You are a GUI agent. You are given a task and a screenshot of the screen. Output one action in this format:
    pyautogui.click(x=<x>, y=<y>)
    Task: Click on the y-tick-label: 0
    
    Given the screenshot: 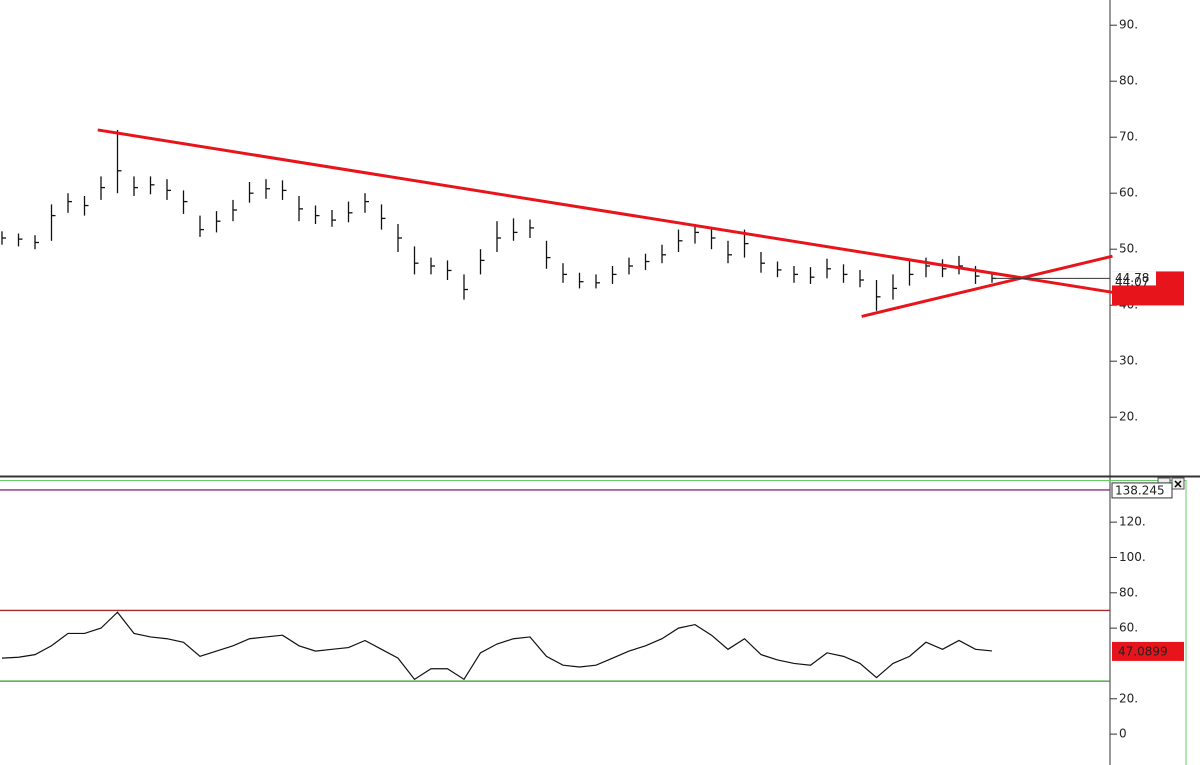 What is the action you would take?
    pyautogui.click(x=1123, y=734)
    